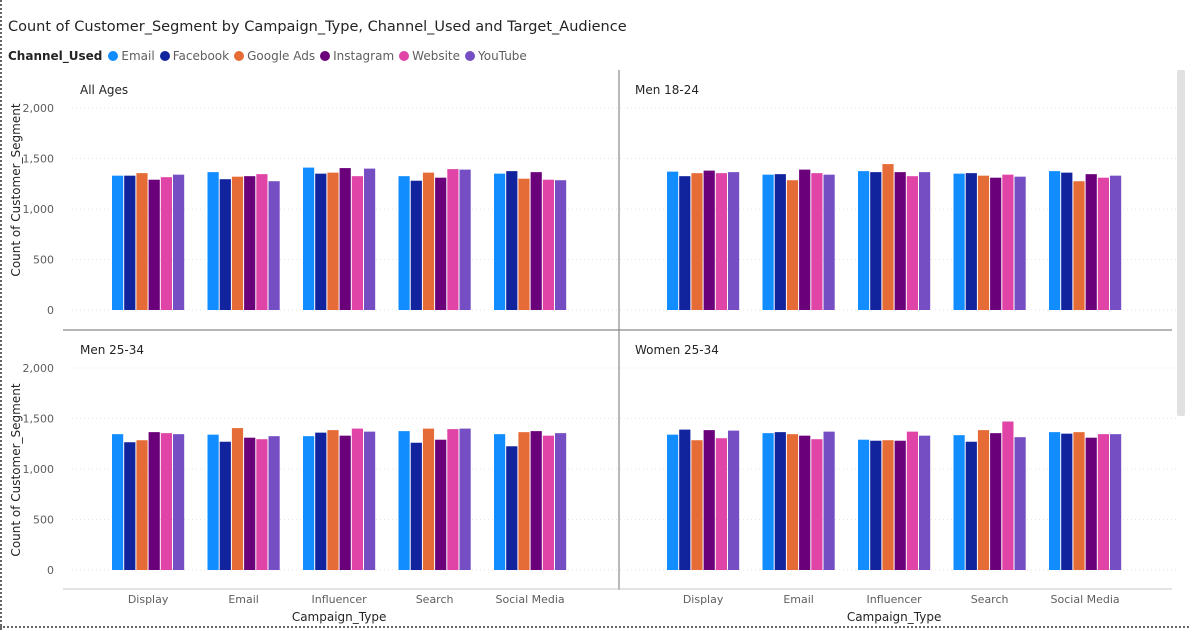 Image resolution: width=1189 pixels, height=630 pixels. I want to click on bar-all-ages-social-media-email, so click(500, 241).